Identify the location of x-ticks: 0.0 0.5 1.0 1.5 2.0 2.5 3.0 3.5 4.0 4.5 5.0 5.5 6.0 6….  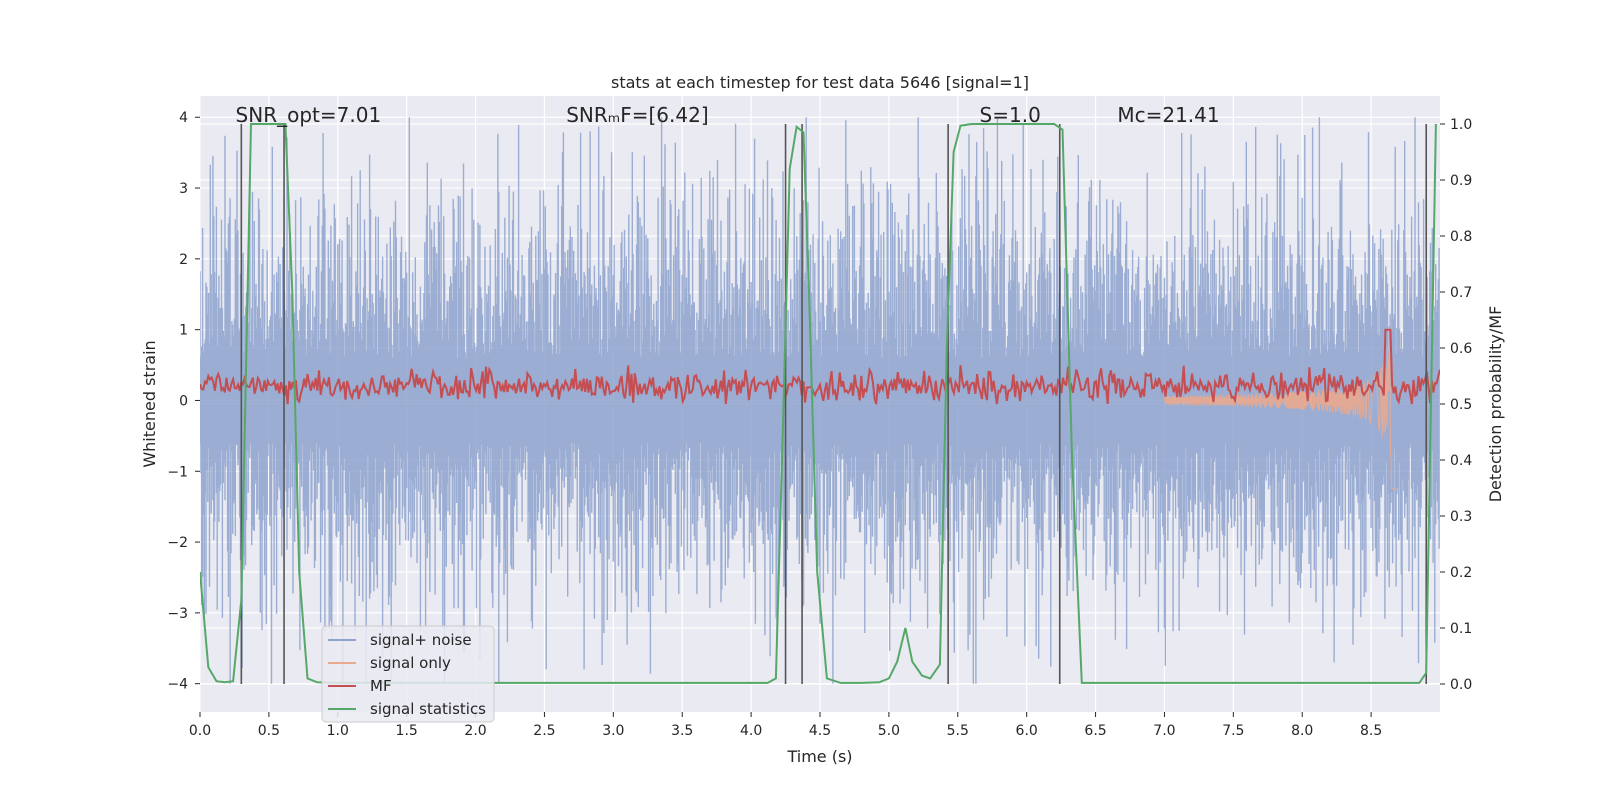
(785, 725).